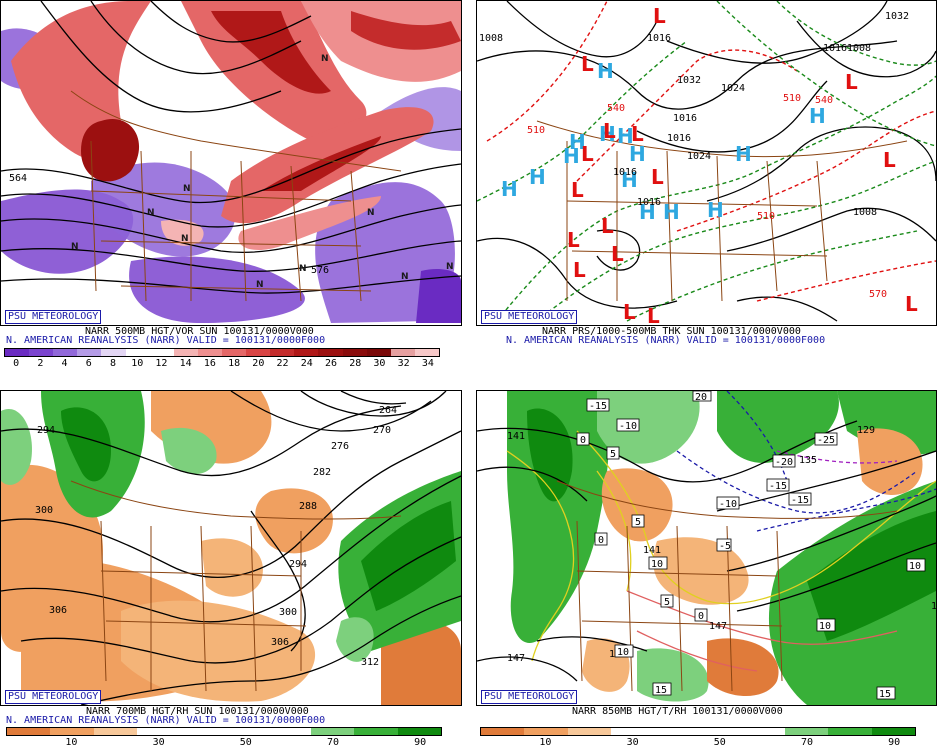 Image resolution: width=937 pixels, height=750 pixels. I want to click on colorbar-tick-label: 14, so click(185, 363).